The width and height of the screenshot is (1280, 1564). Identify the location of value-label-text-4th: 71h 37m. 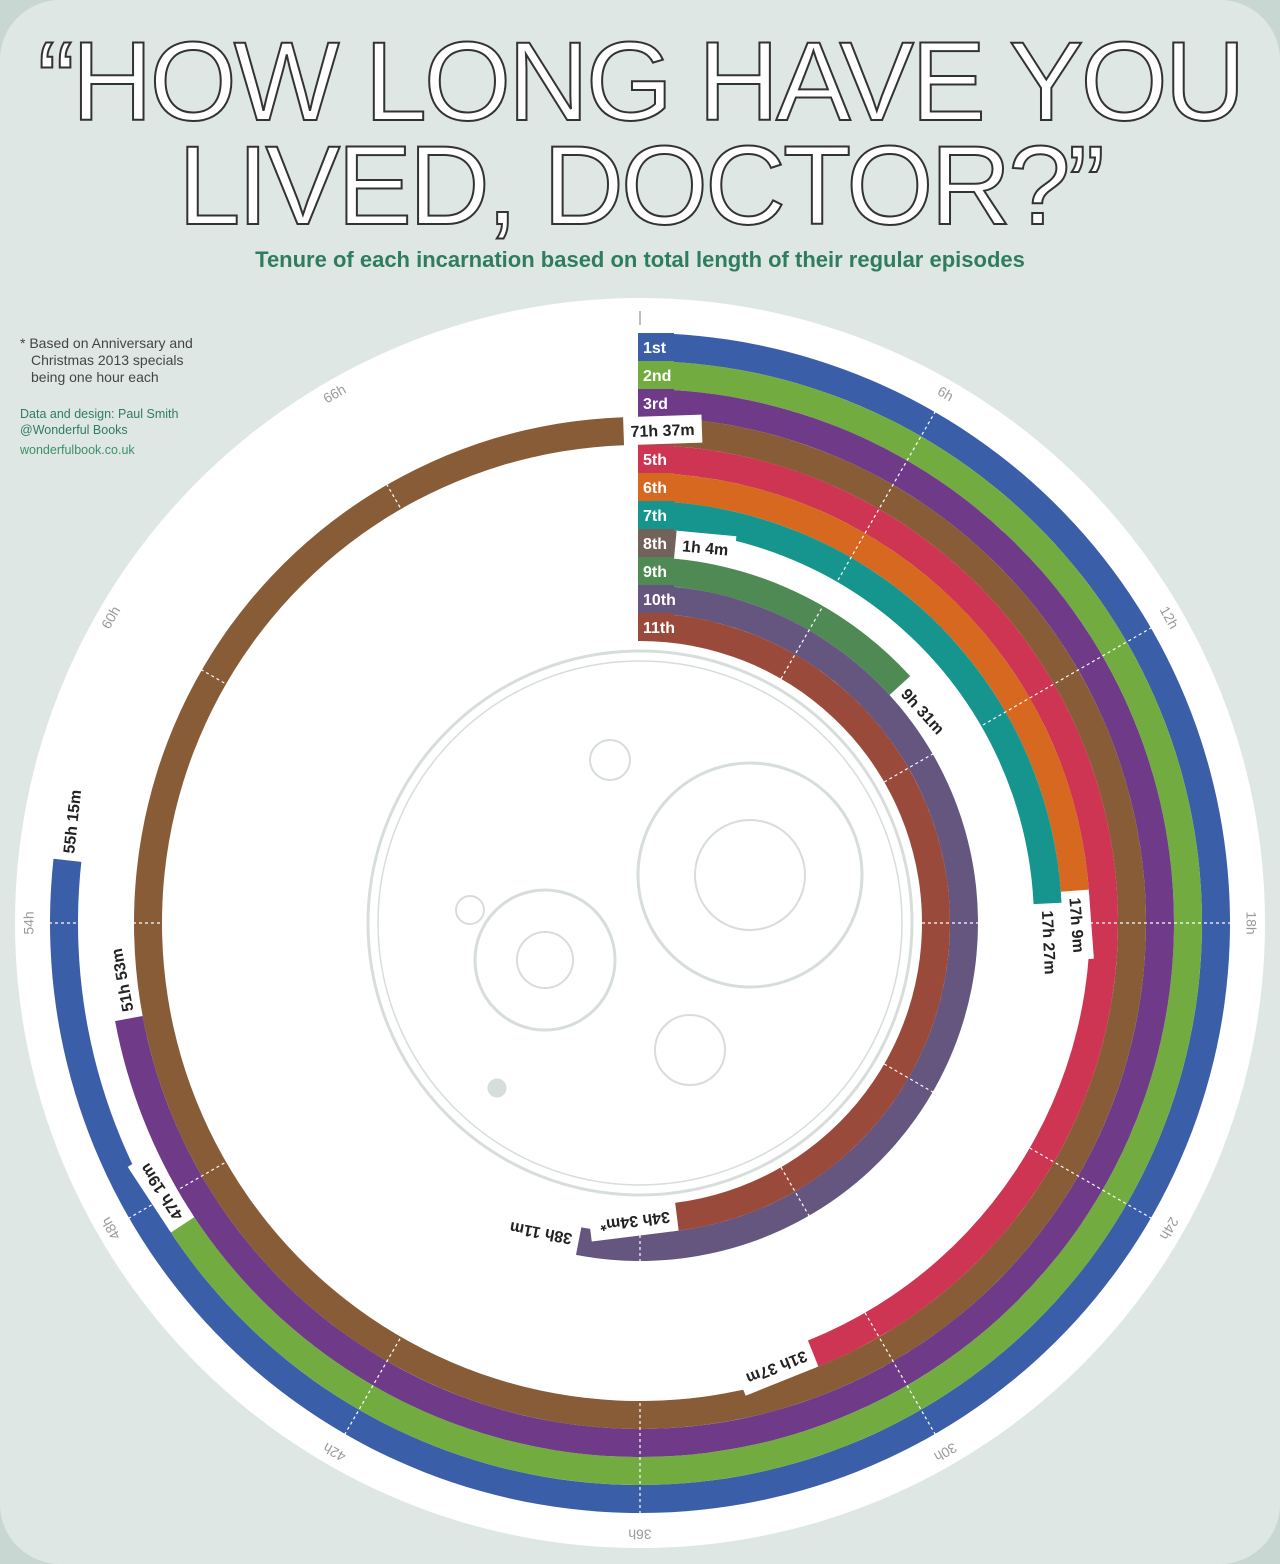
(662, 431).